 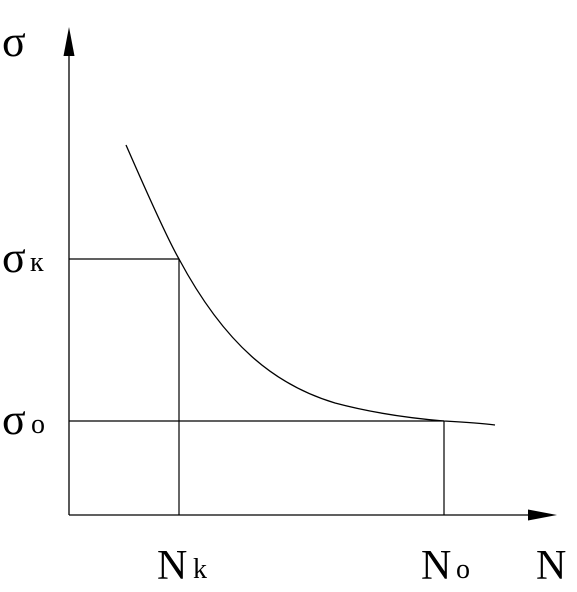 What do you see at coordinates (69, 41) in the screenshot?
I see `y-axis-arrowhead` at bounding box center [69, 41].